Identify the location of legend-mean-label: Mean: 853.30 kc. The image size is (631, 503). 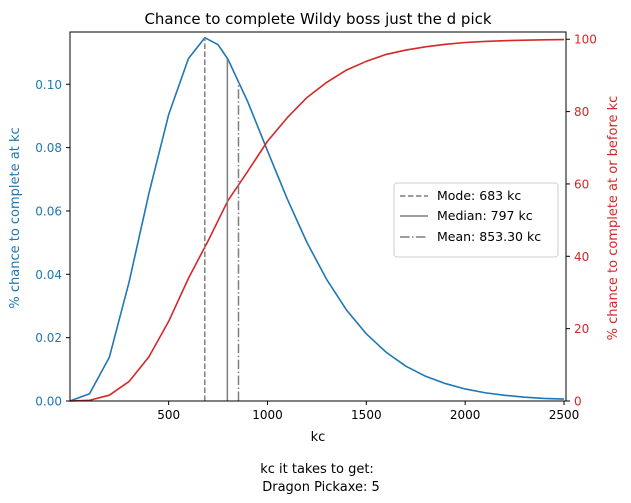
(489, 236).